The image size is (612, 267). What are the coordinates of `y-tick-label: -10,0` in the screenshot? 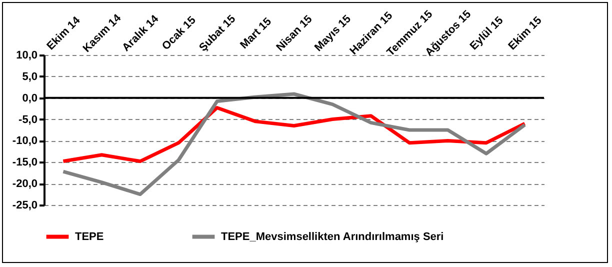 It's located at (25, 141).